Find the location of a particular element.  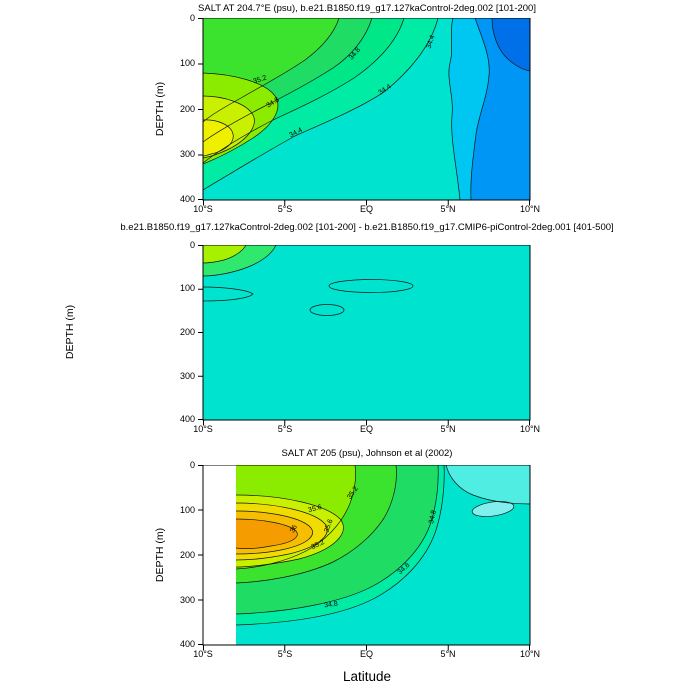

band-zero-background is located at coordinates (366, 332).